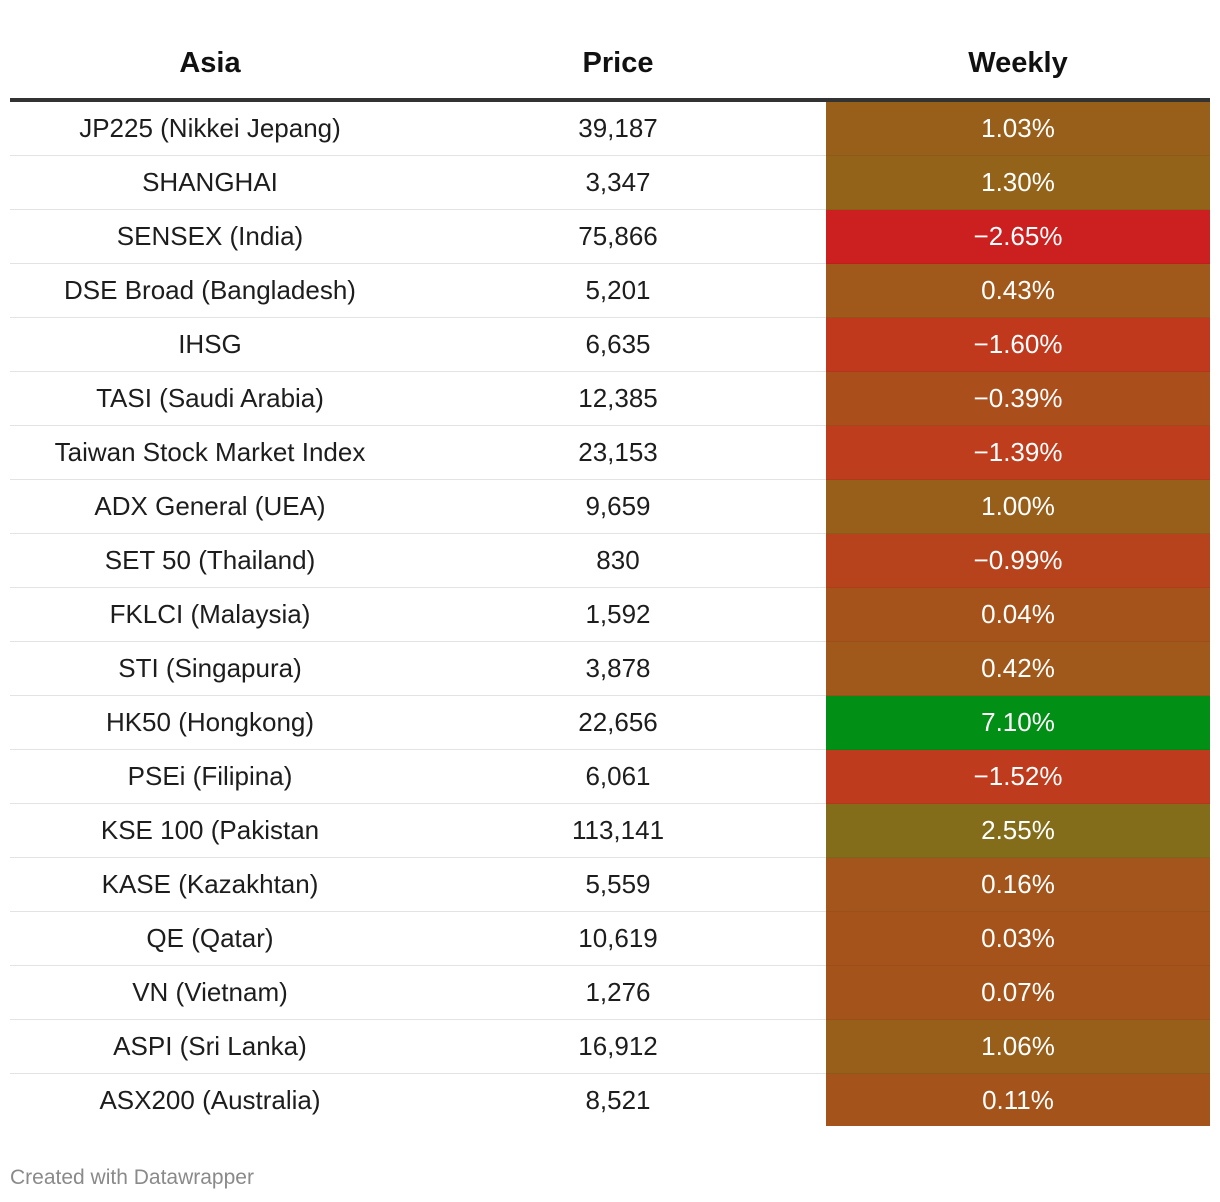  What do you see at coordinates (1018, 1099) in the screenshot?
I see `weekly-change-cell: 0.11%` at bounding box center [1018, 1099].